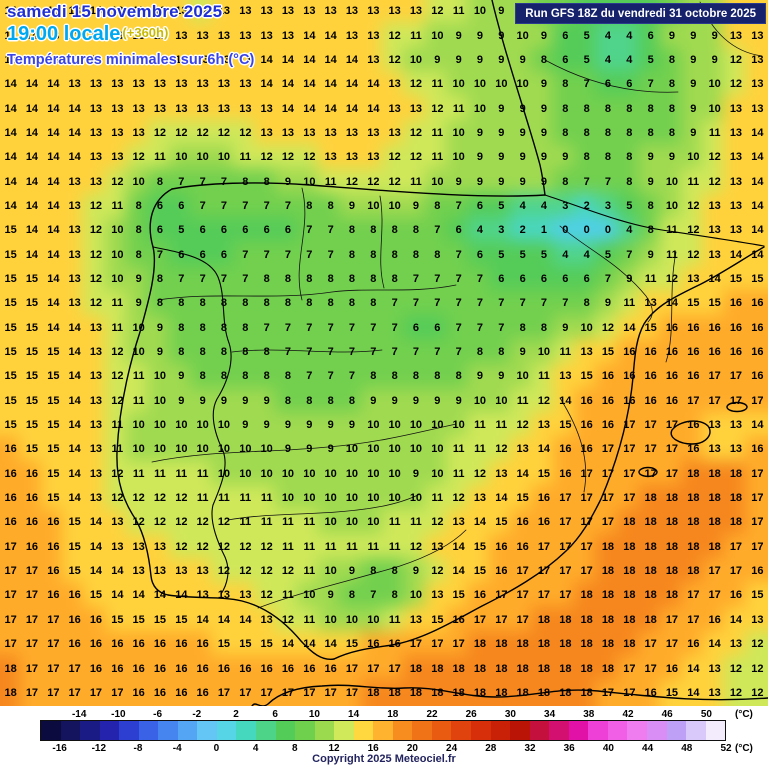 The width and height of the screenshot is (768, 768). Describe the element at coordinates (501, 230) in the screenshot. I see `temp-value: 3` at that location.